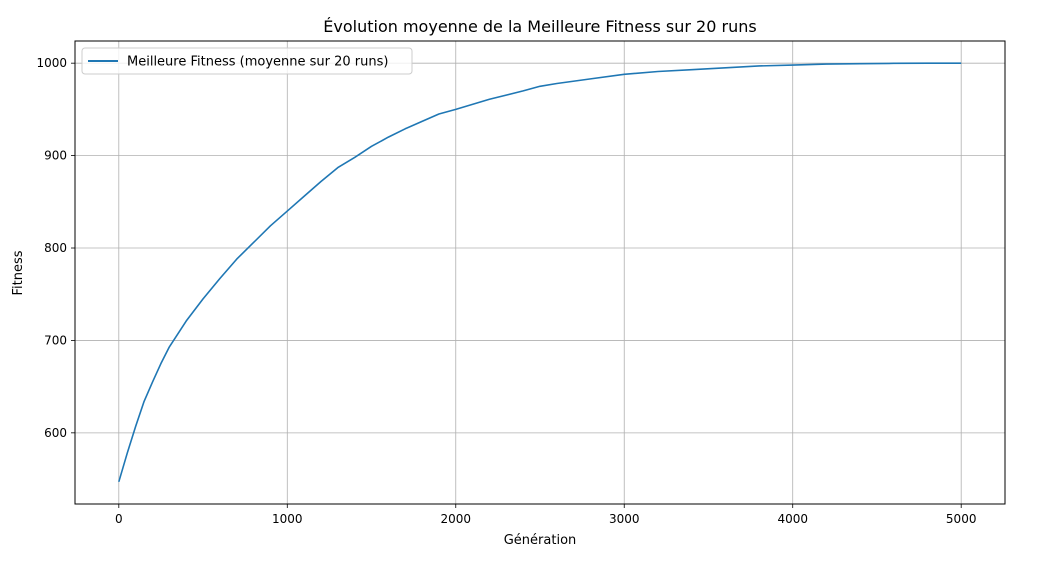  What do you see at coordinates (51, 63) in the screenshot?
I see `y-tick-label: 1000` at bounding box center [51, 63].